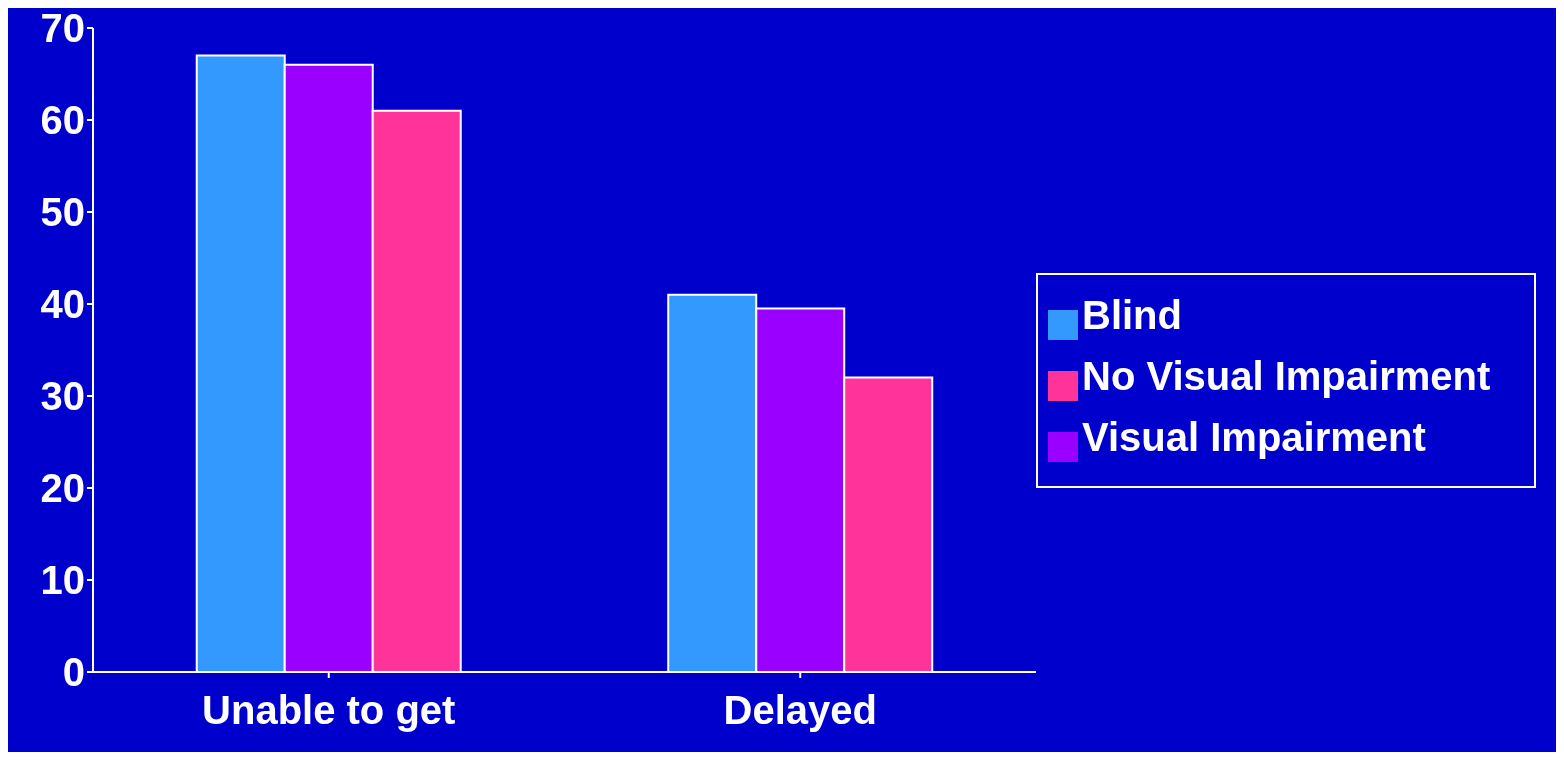 This screenshot has height=760, width=1564. What do you see at coordinates (1254, 436) in the screenshot?
I see `legend-label: Visual Impairment` at bounding box center [1254, 436].